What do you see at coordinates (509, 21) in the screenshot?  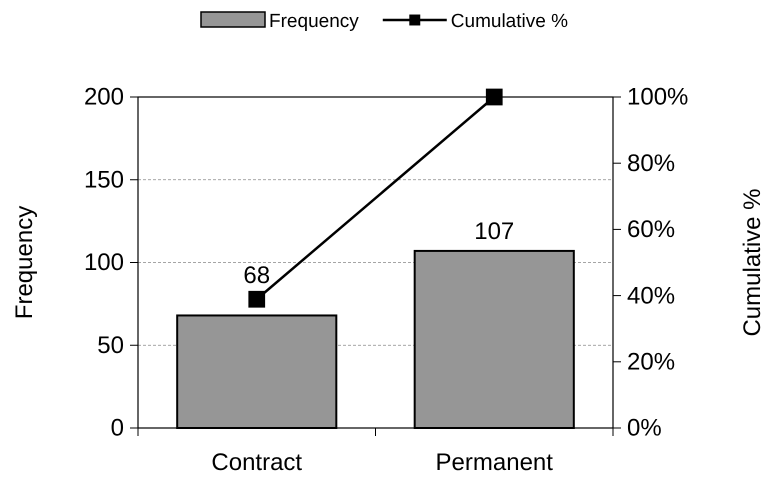 I see `legend-label: Cumulative %` at bounding box center [509, 21].